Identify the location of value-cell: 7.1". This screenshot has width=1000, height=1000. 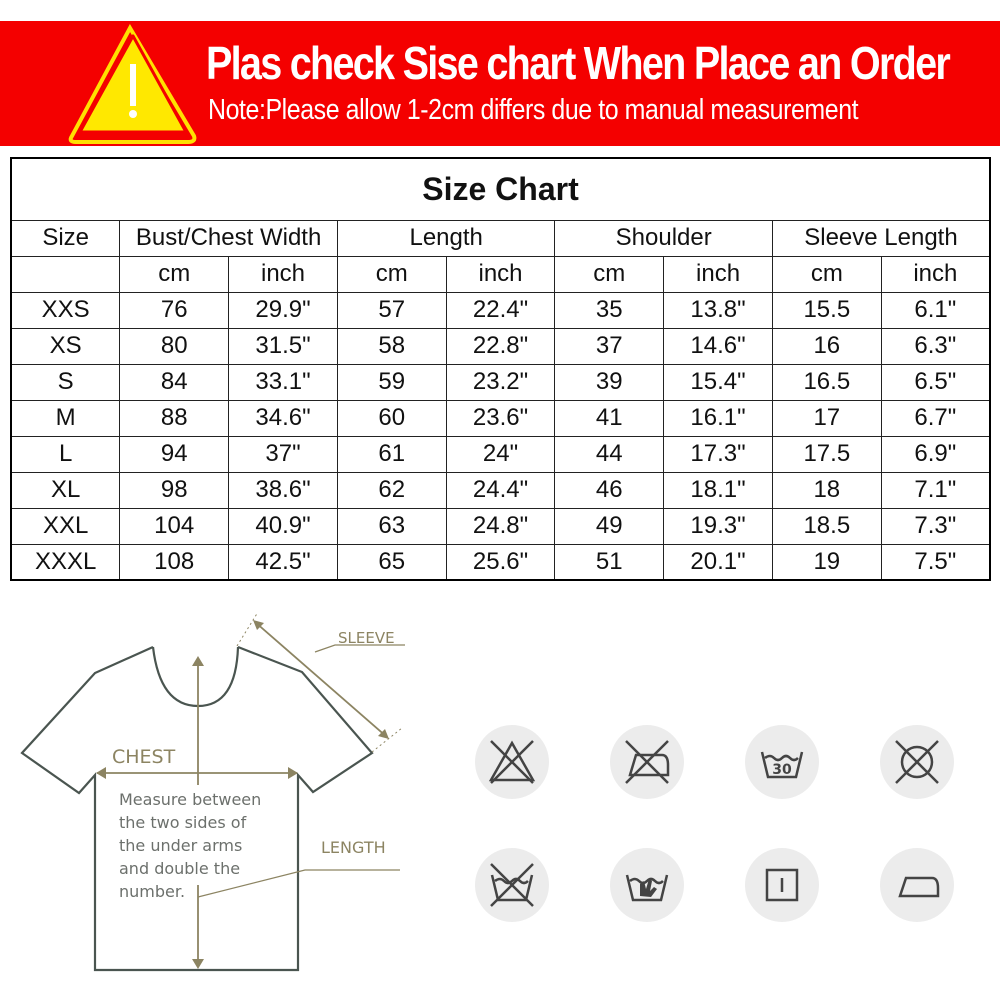
(935, 490).